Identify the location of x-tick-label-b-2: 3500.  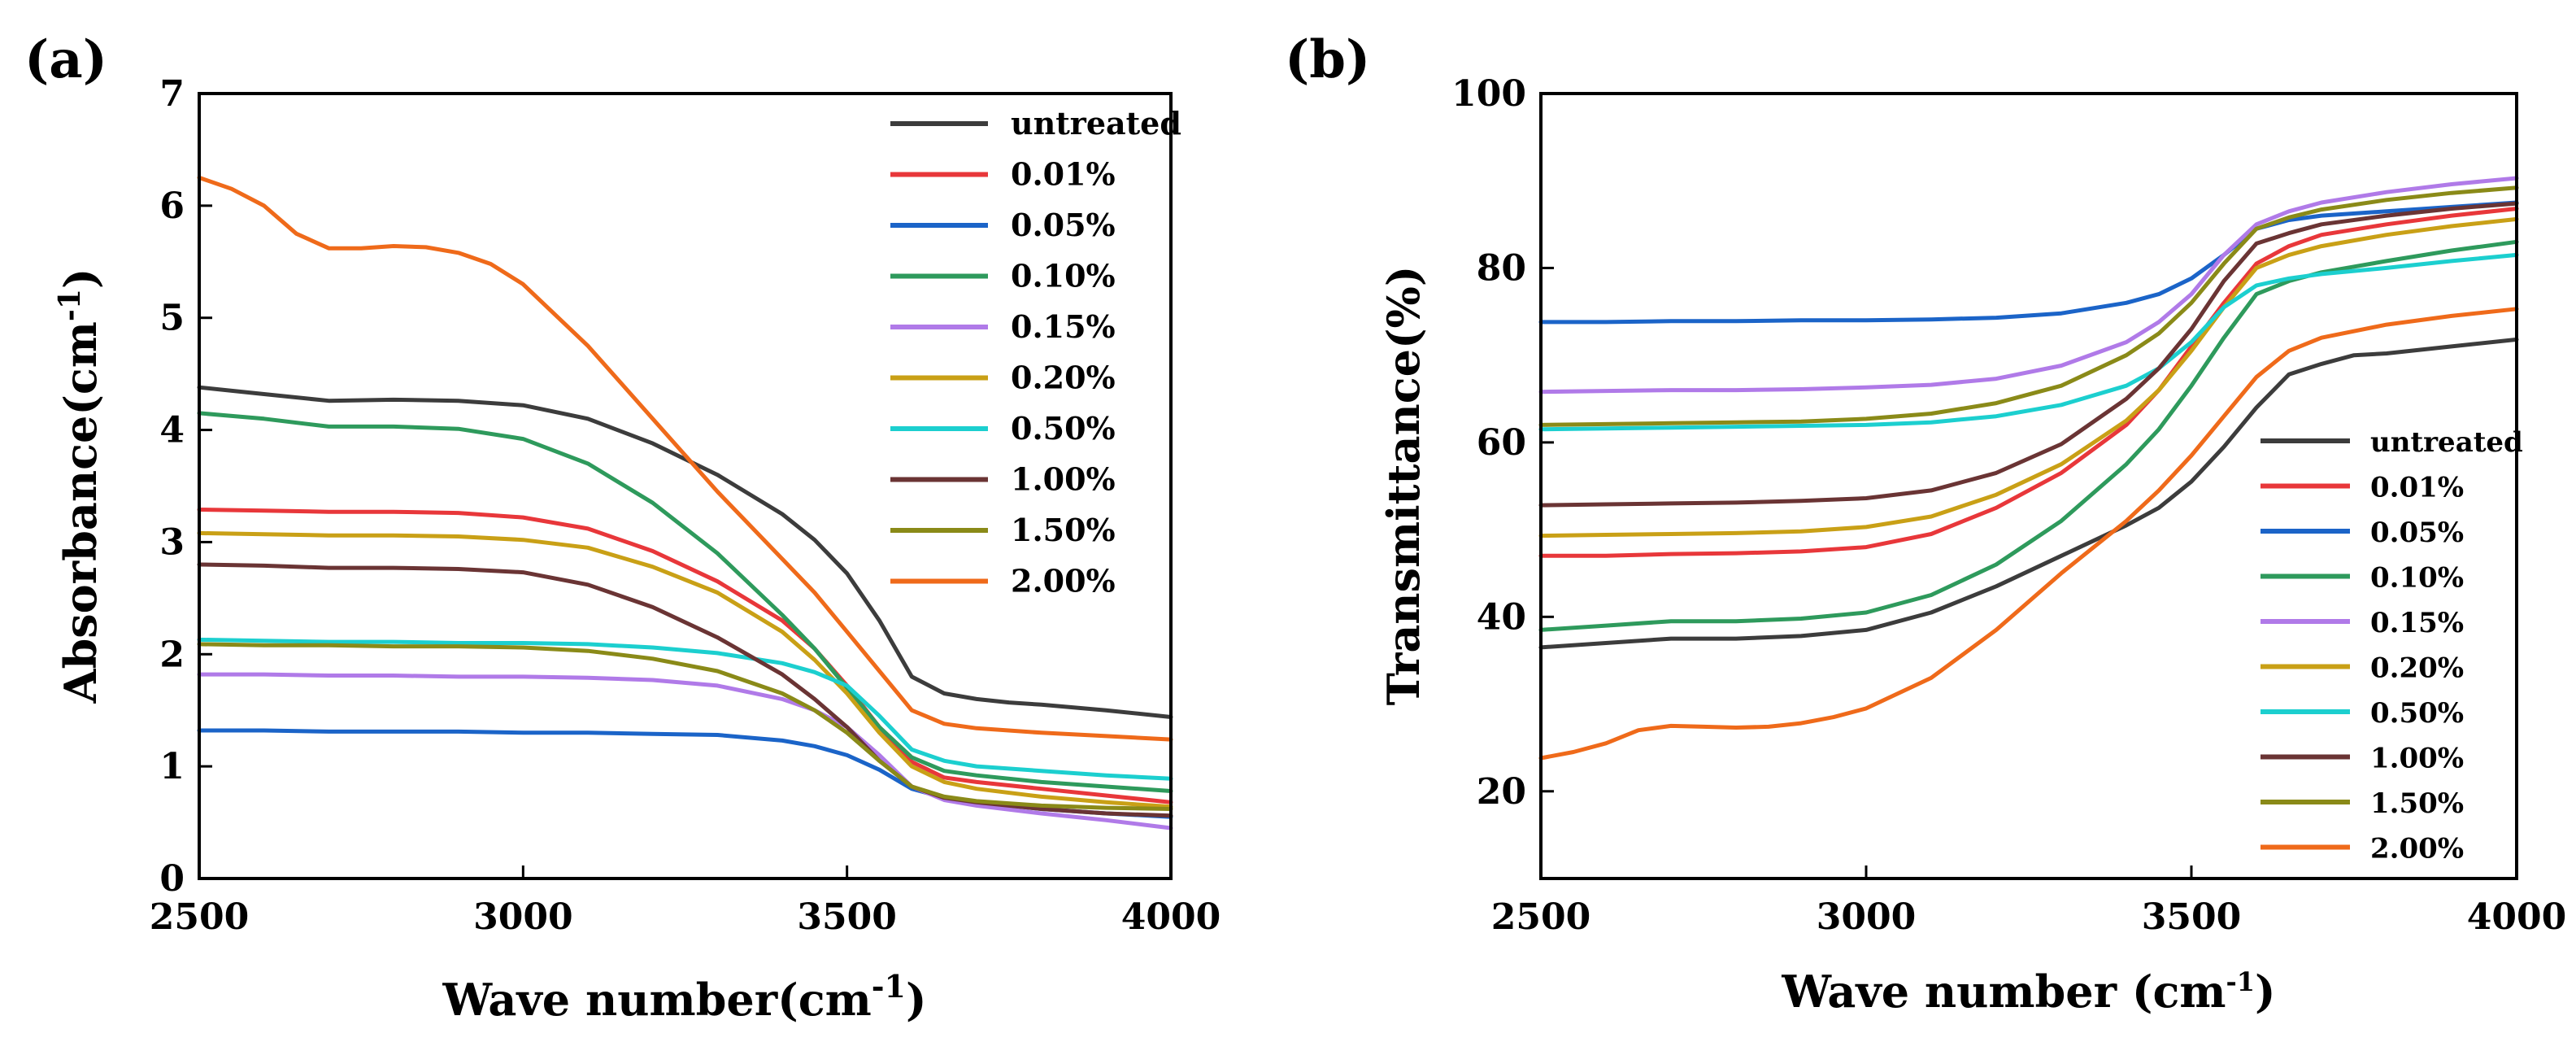
(2191, 917).